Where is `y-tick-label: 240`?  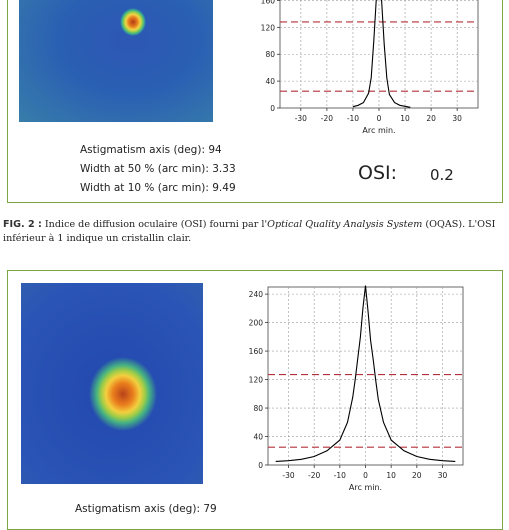
y-tick-label: 240 is located at coordinates (256, 294).